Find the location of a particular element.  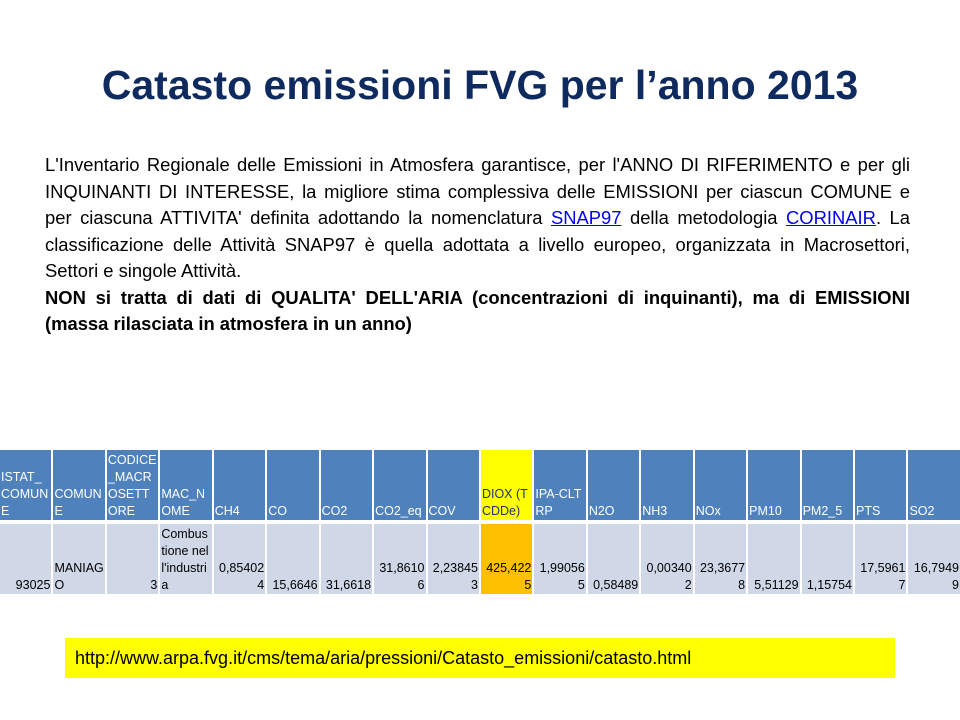

table-cell: 0,854024 is located at coordinates (239, 559).